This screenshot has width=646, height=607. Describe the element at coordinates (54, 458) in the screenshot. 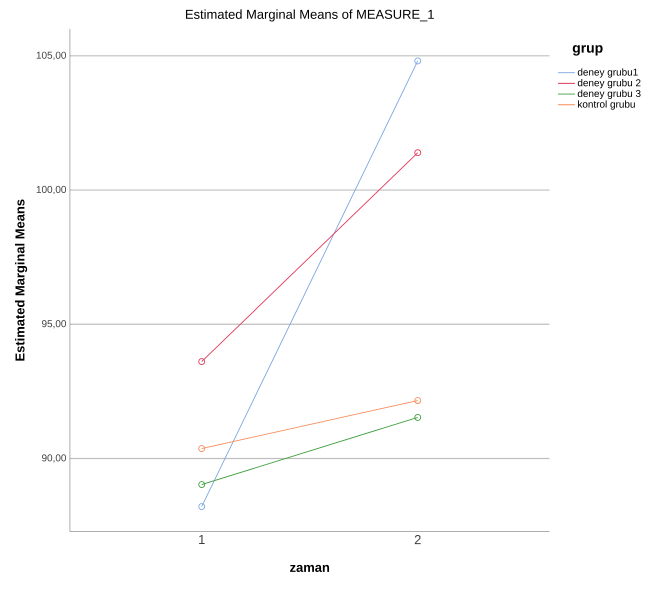

I see `y-tick-label: 90,00` at that location.